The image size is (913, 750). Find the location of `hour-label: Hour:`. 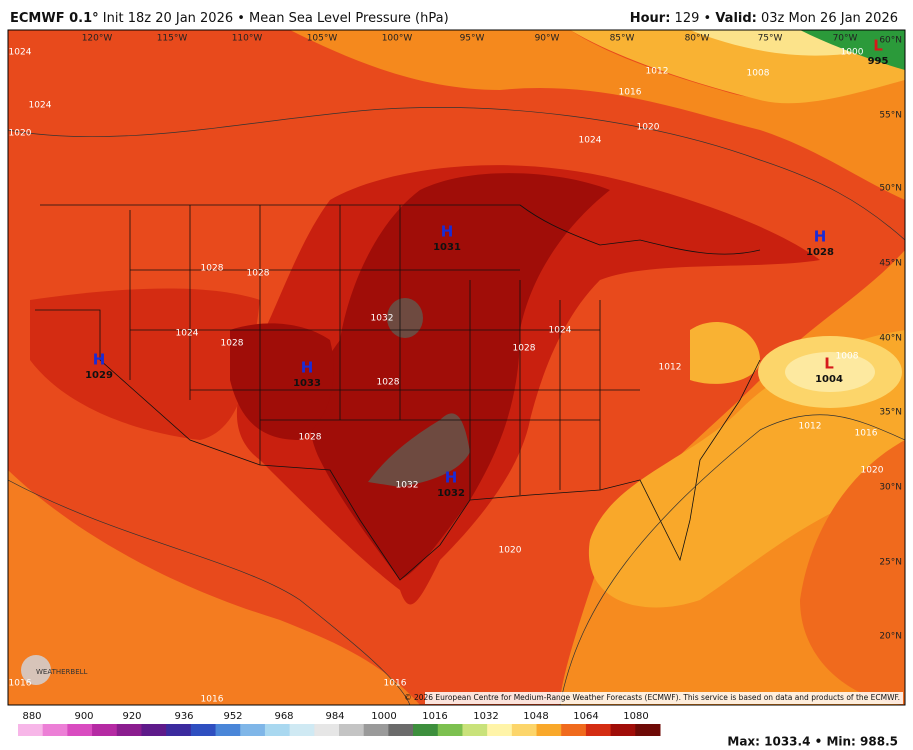

hour-label: Hour: is located at coordinates (650, 18).